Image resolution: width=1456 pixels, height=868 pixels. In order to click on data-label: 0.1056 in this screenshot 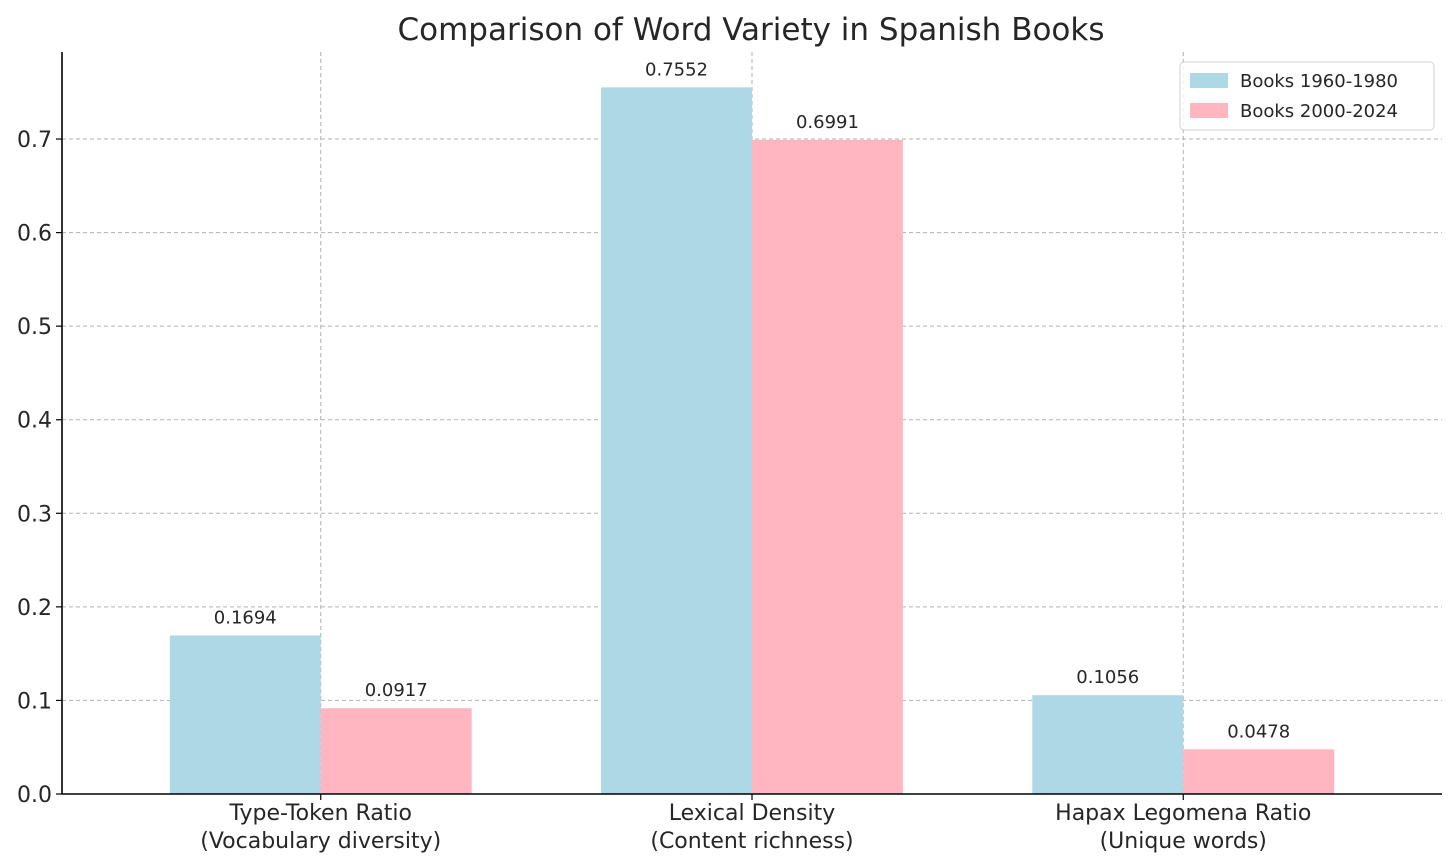, I will do `click(1107, 677)`.